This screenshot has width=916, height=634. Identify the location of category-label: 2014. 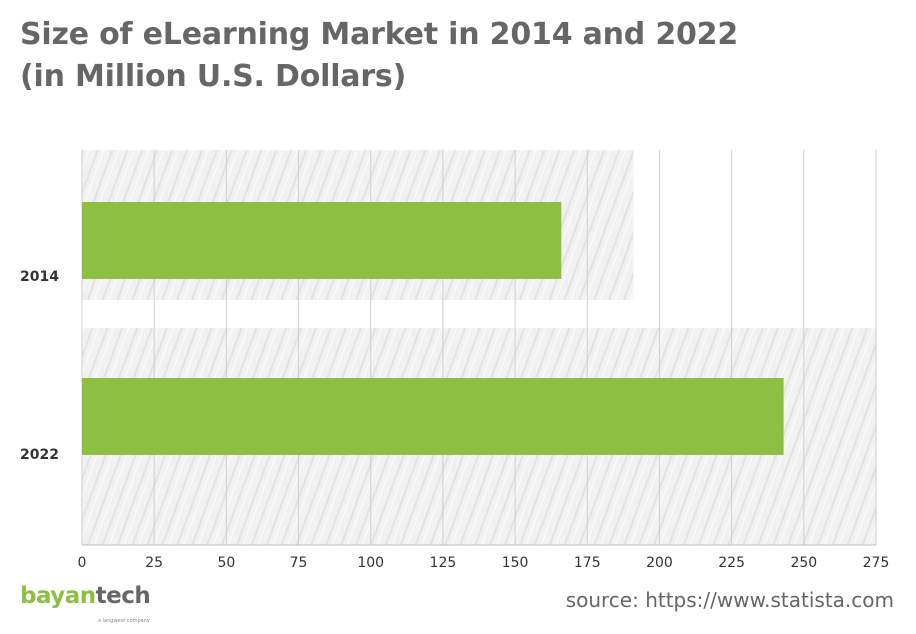
(39, 277).